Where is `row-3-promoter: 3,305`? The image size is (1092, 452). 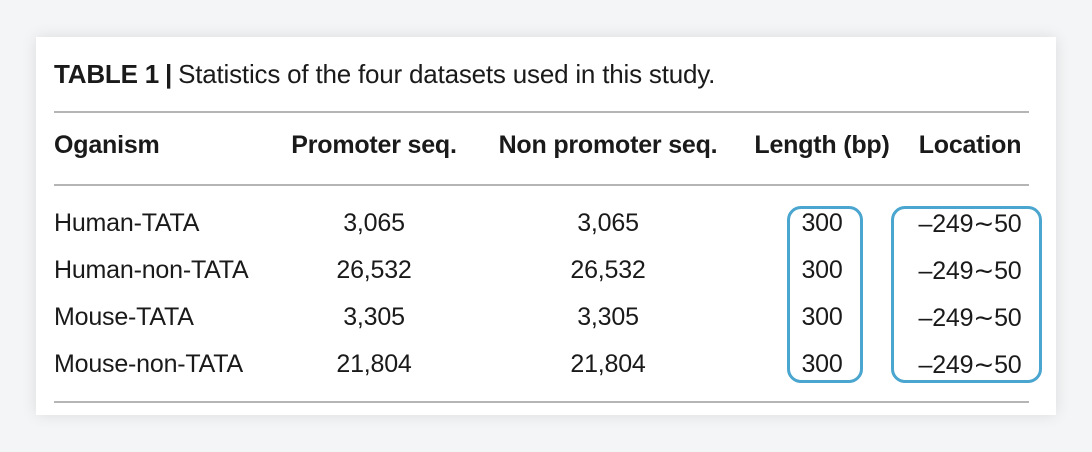
row-3-promoter: 3,305 is located at coordinates (374, 317).